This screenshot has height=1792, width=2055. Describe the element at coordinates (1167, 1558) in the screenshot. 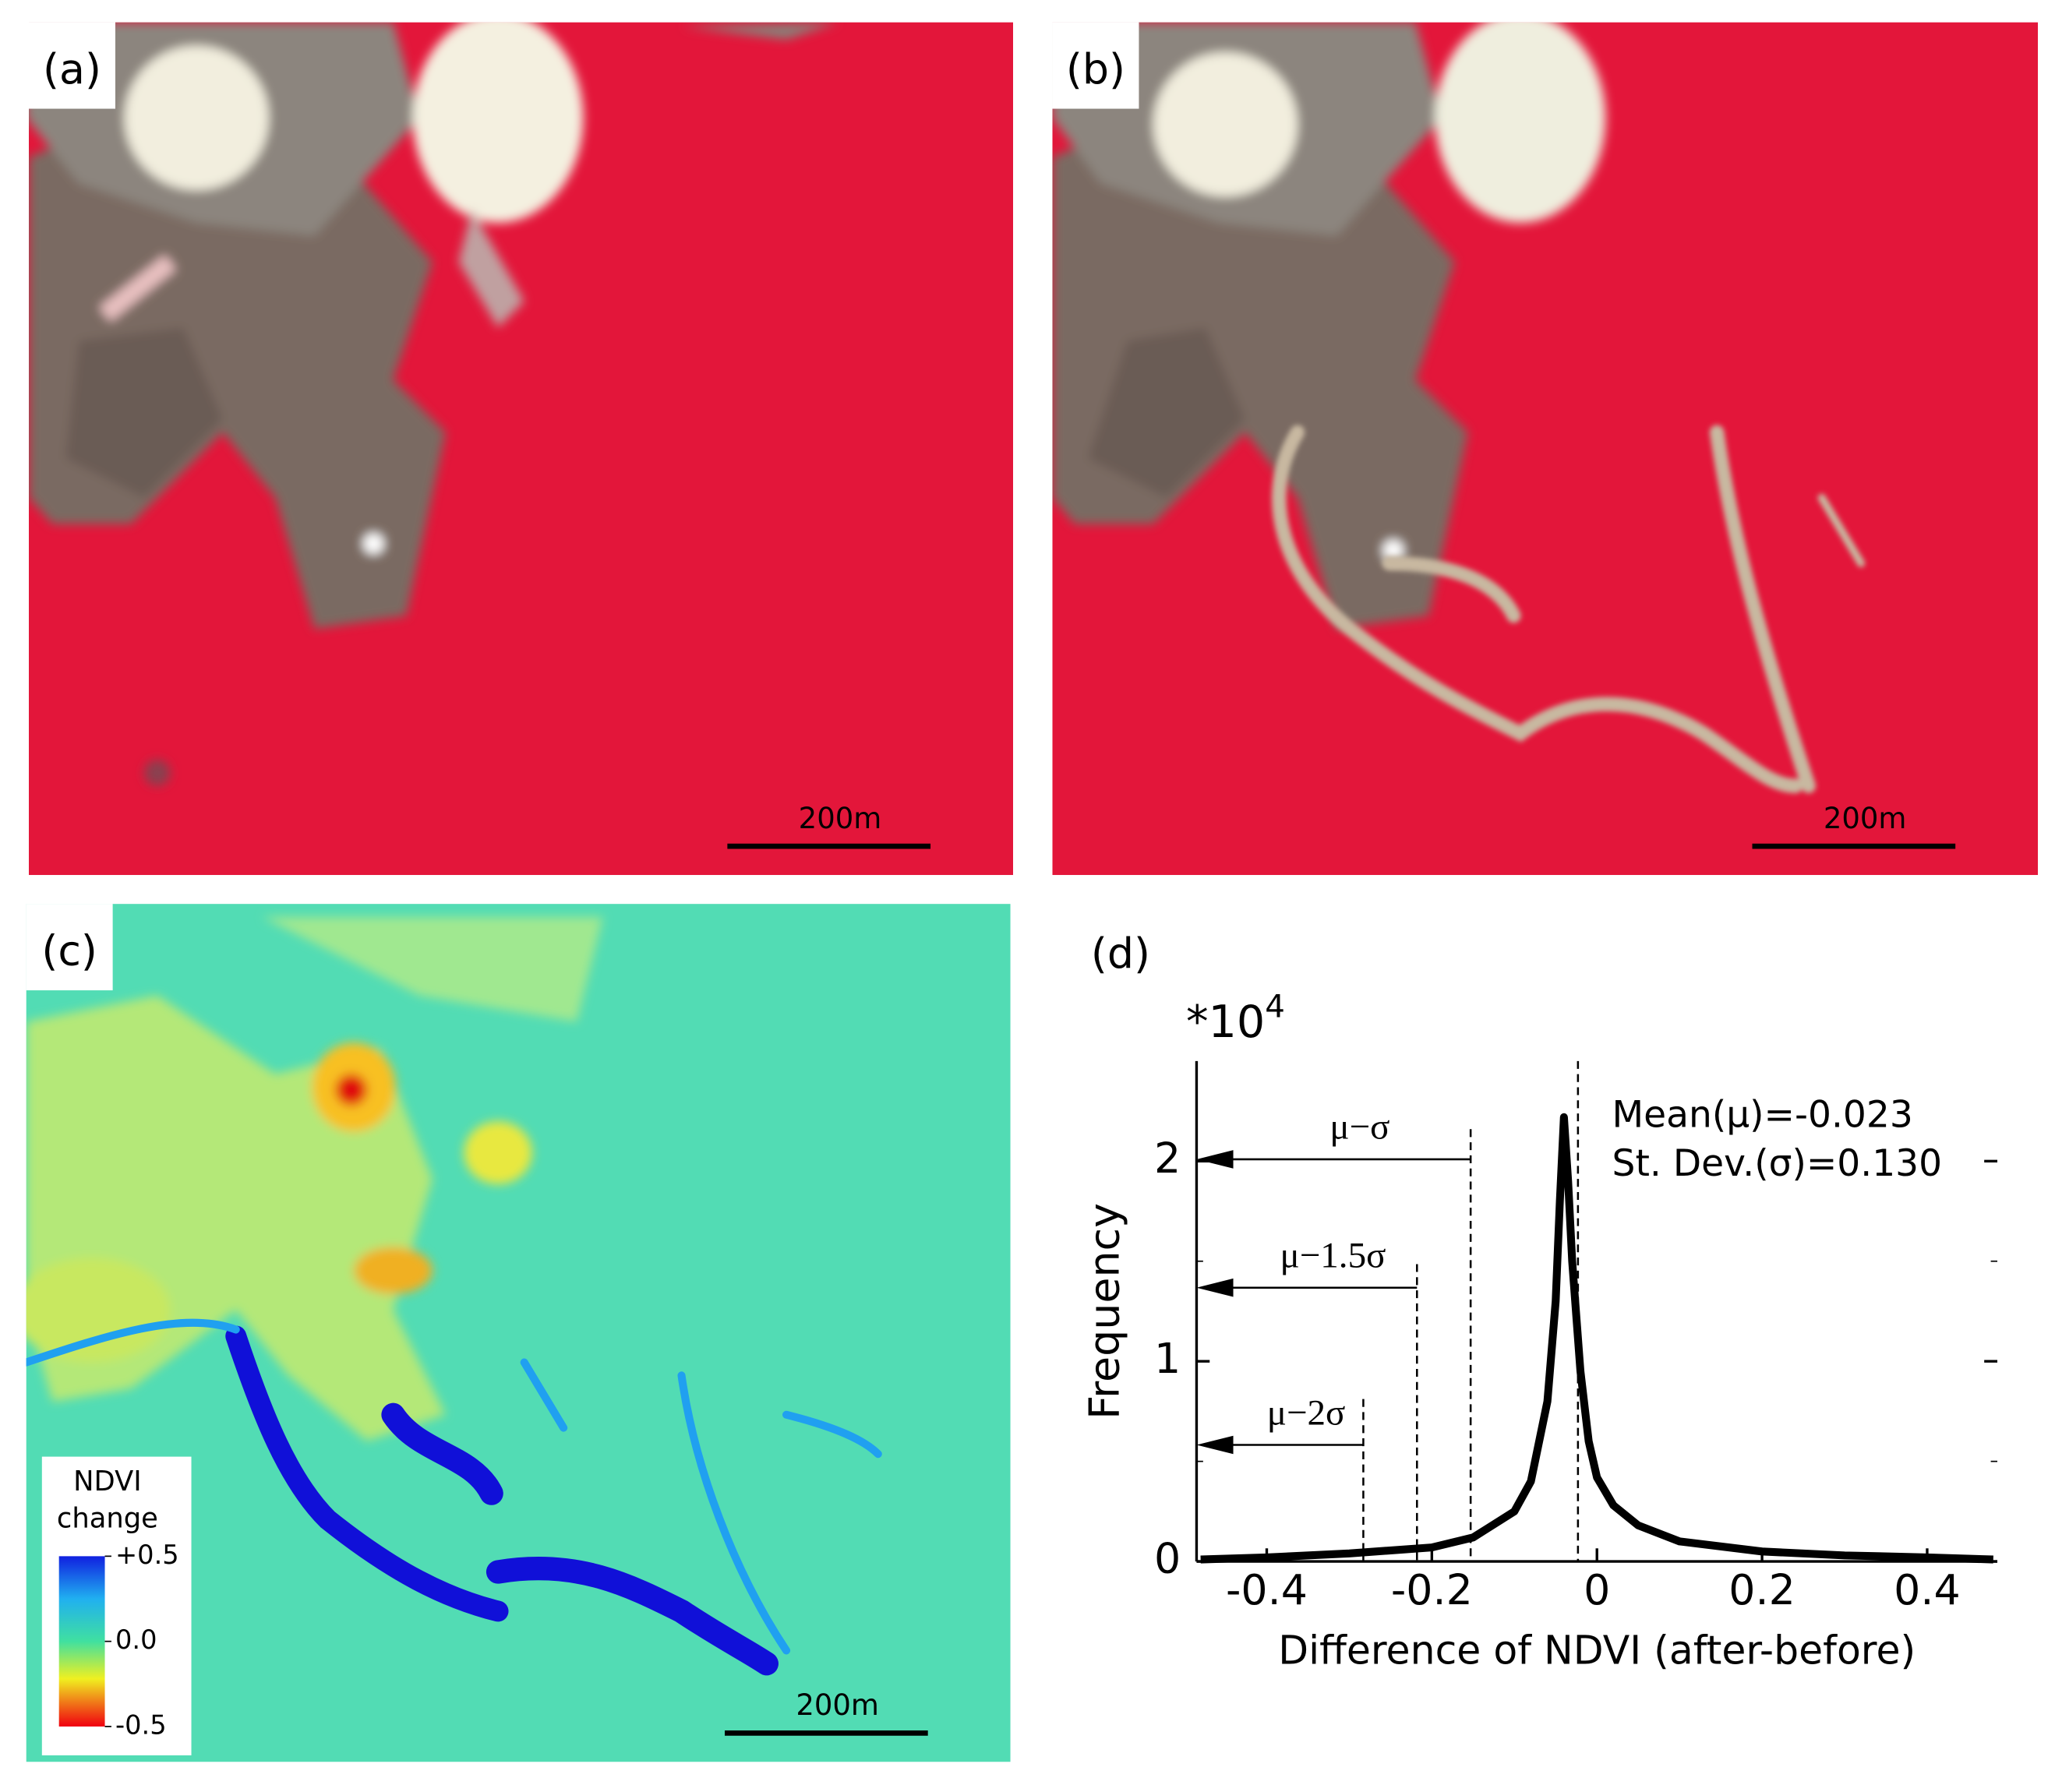

I see `y-tick-label: 0` at that location.